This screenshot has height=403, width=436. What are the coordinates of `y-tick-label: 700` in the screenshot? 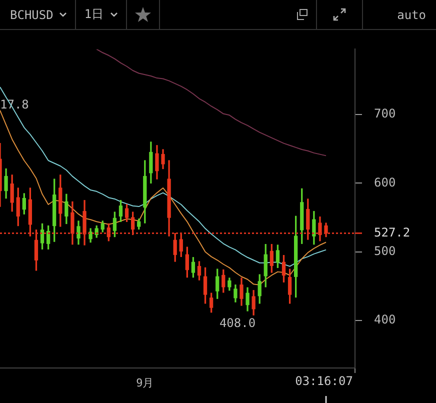 It's located at (385, 113).